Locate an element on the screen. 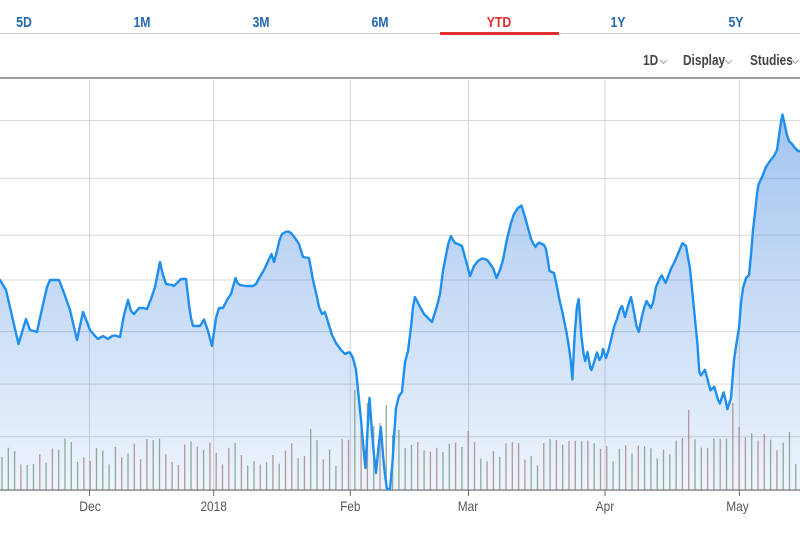 The image size is (800, 534). svg-text: May is located at coordinates (737, 506).